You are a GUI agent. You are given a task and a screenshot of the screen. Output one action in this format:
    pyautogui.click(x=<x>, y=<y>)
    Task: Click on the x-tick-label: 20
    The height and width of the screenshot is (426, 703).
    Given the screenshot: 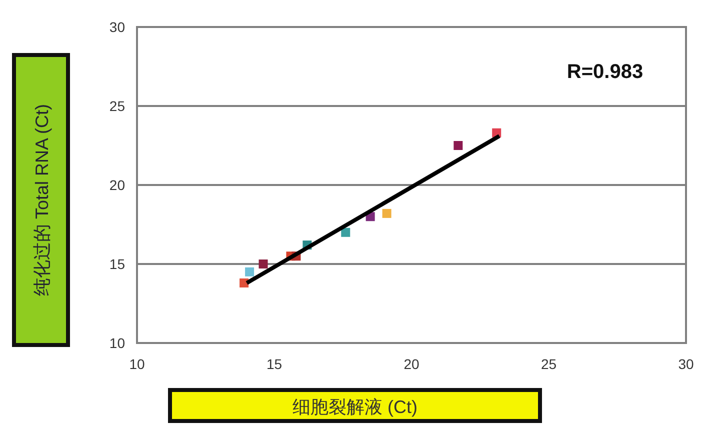 What is the action you would take?
    pyautogui.click(x=412, y=364)
    